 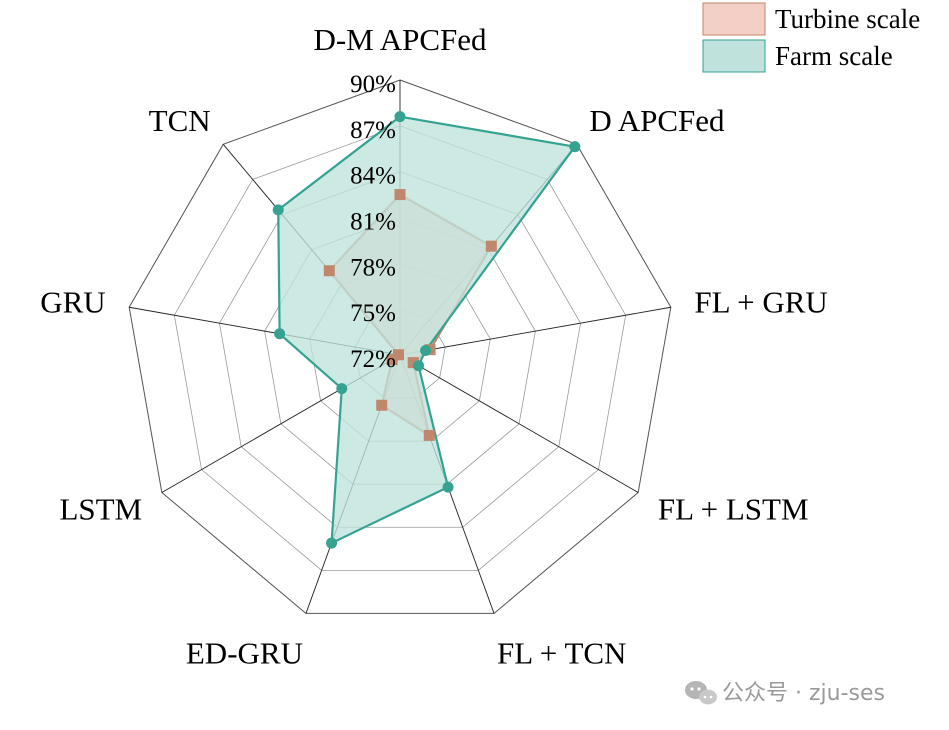 I want to click on tick-label: 72%, so click(x=373, y=359).